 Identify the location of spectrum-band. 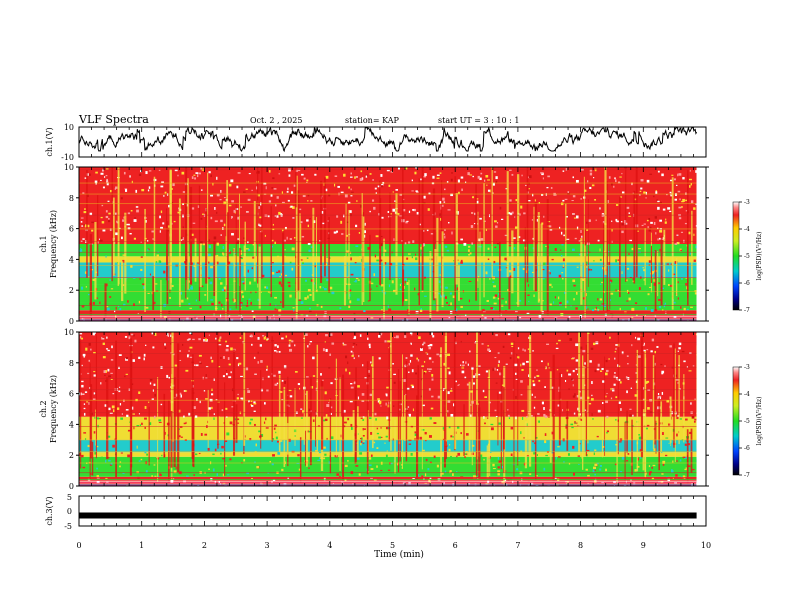
(388, 454).